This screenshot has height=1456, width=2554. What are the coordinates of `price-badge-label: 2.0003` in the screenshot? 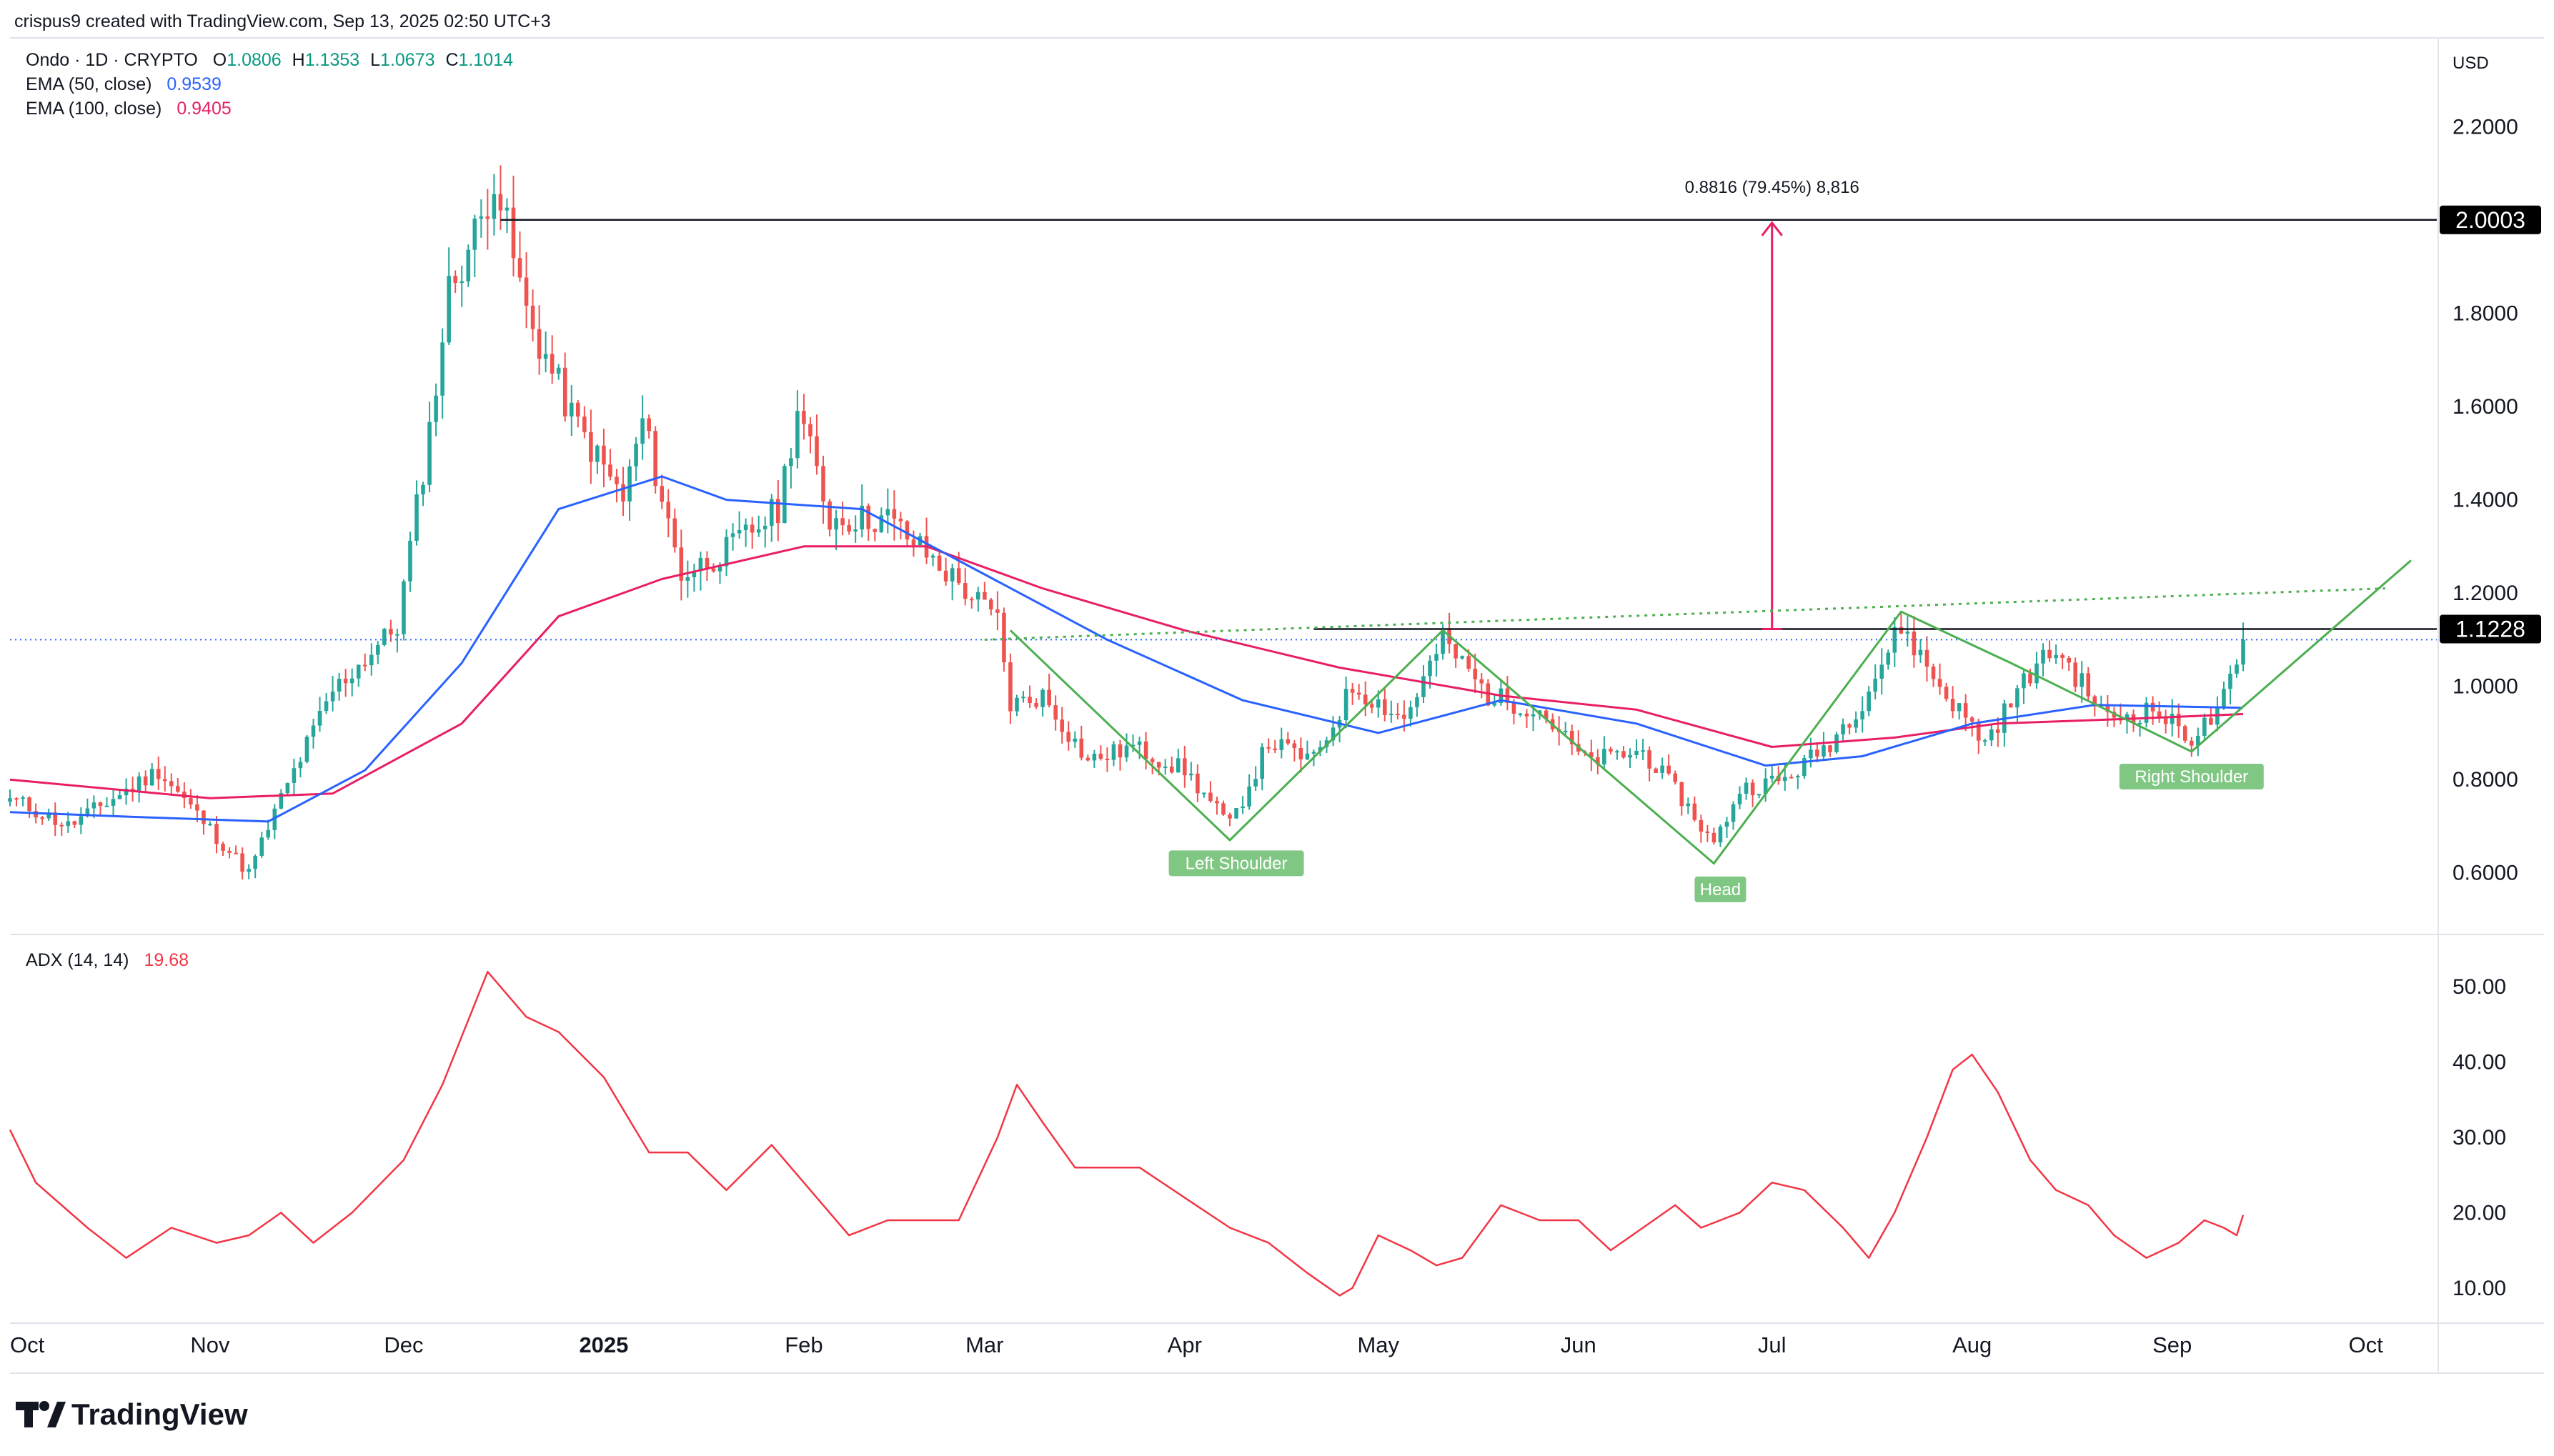 It's located at (2490, 220).